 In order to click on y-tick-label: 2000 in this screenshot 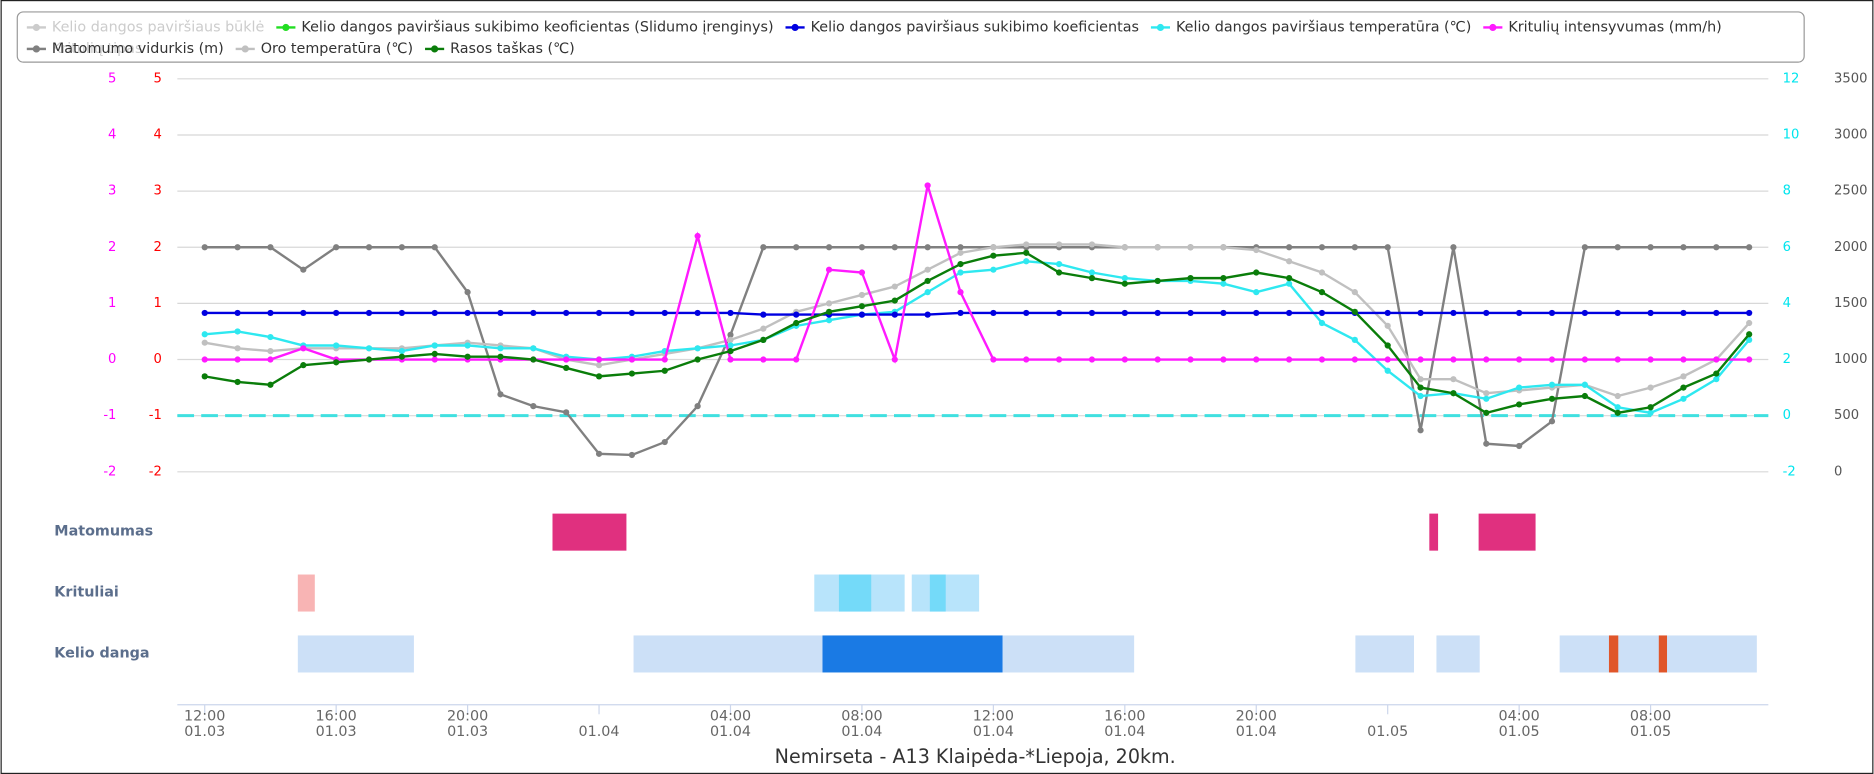, I will do `click(1850, 247)`.